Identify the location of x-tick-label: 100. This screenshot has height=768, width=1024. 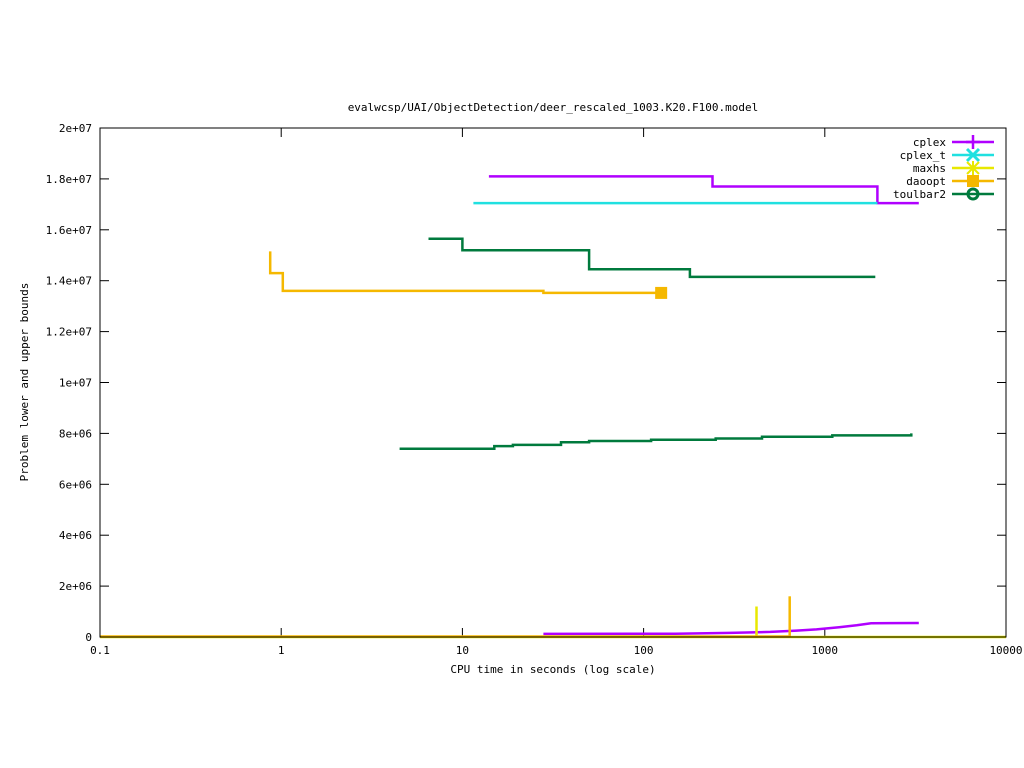
(644, 650).